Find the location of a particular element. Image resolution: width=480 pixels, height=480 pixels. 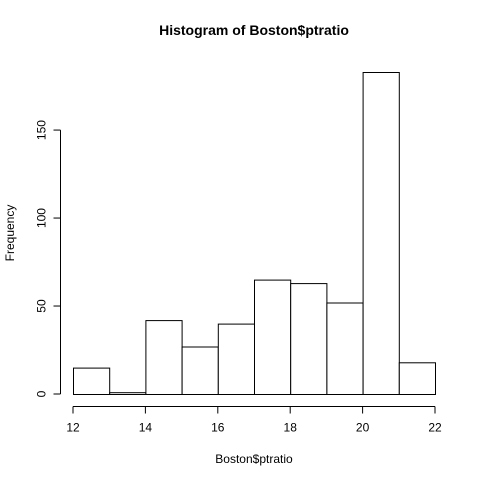

y-tick-label-0: 0 is located at coordinates (42, 393).